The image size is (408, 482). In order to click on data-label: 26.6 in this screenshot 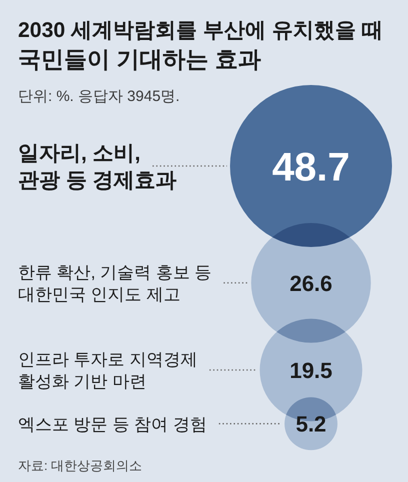, I will do `click(311, 283)`.